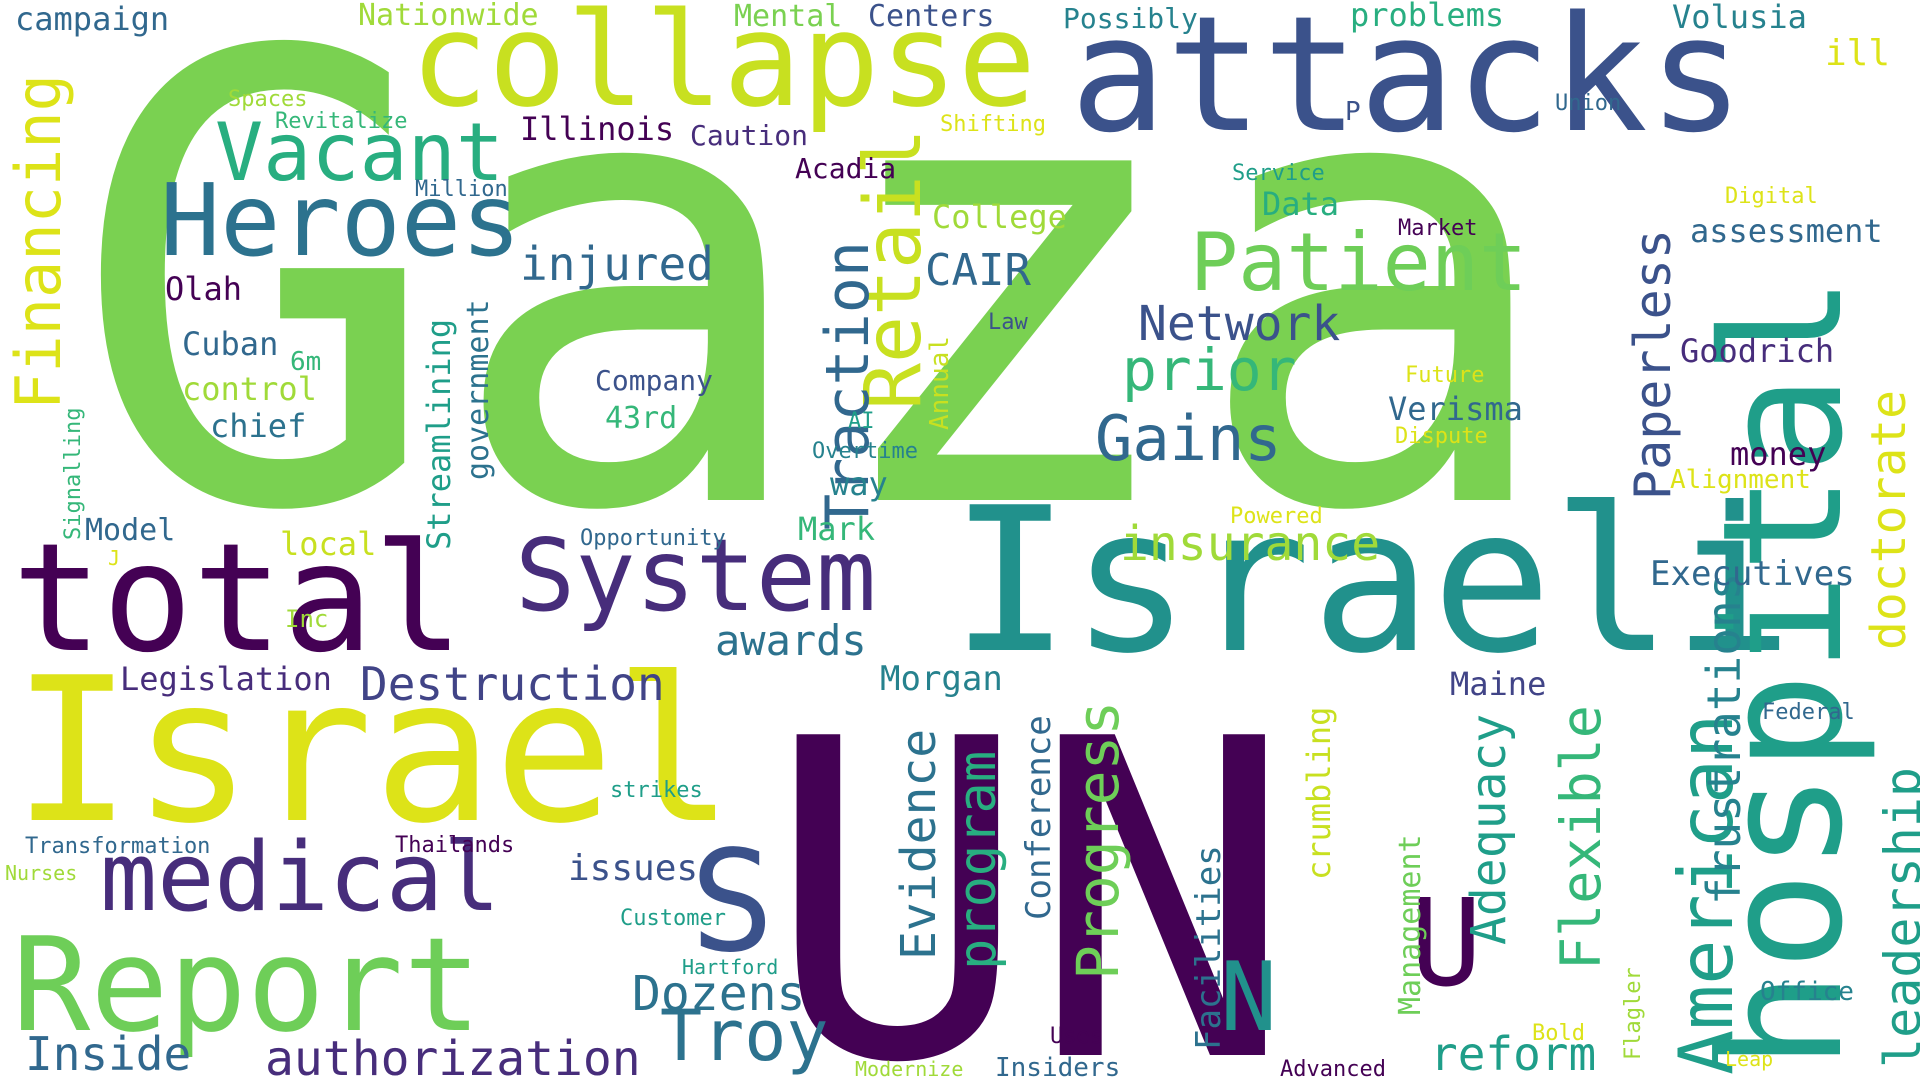  Describe the element at coordinates (328, 544) in the screenshot. I see `word-local: local` at that location.